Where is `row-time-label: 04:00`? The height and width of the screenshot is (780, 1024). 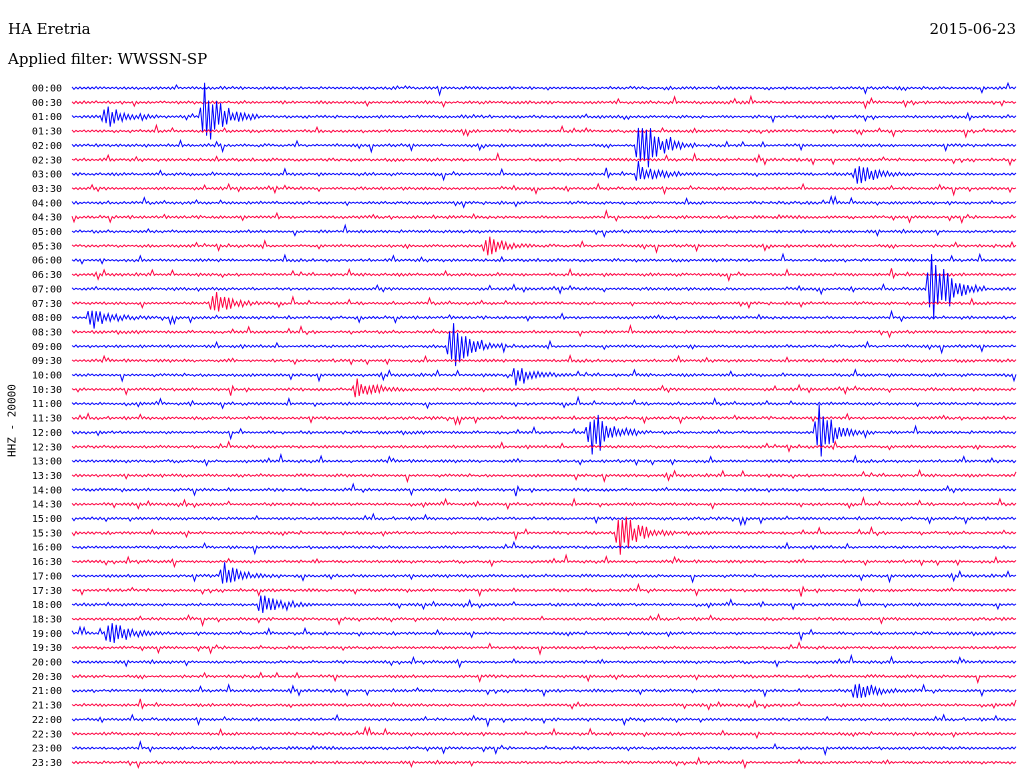
row-time-label: 04:00 is located at coordinates (47, 203).